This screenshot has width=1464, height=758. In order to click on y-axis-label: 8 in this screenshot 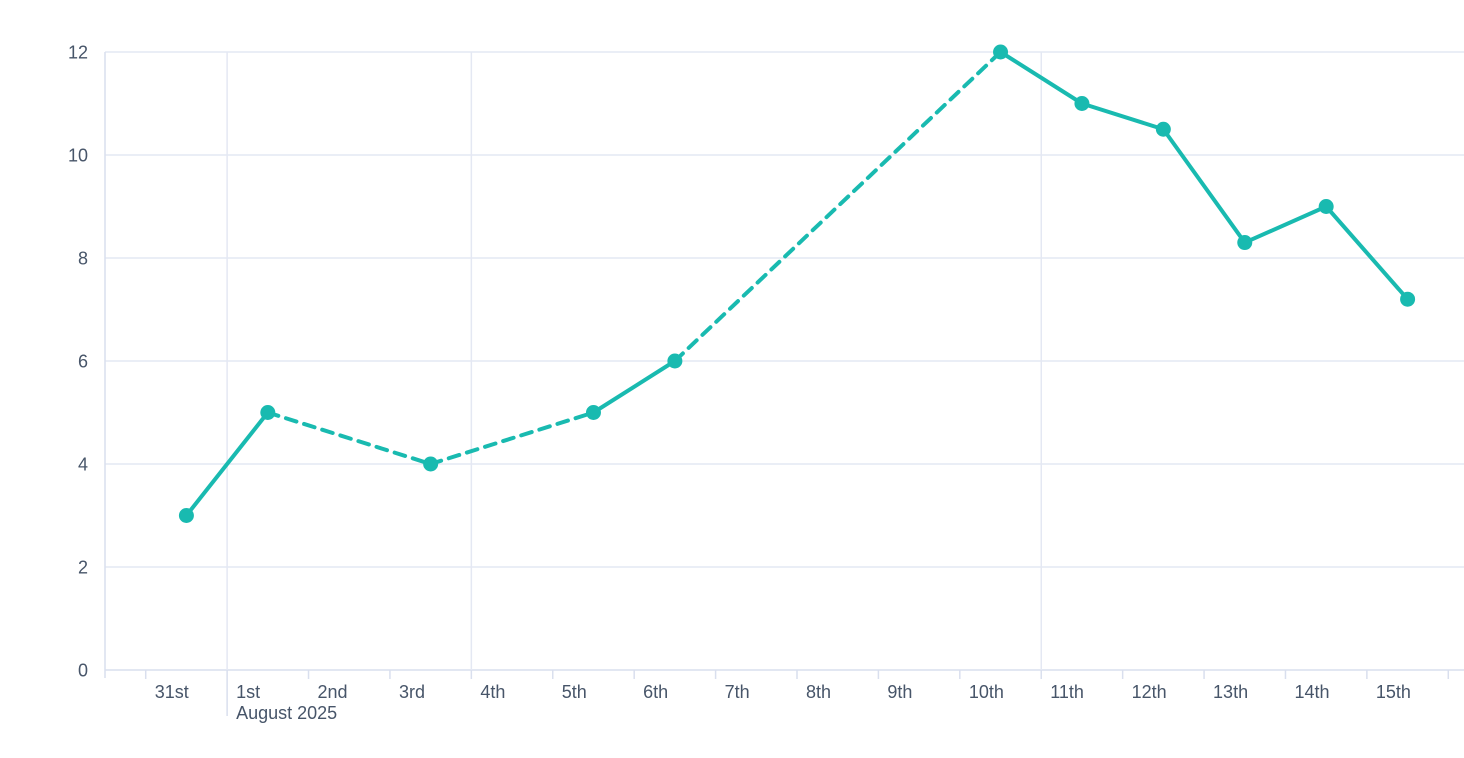, I will do `click(83, 259)`.